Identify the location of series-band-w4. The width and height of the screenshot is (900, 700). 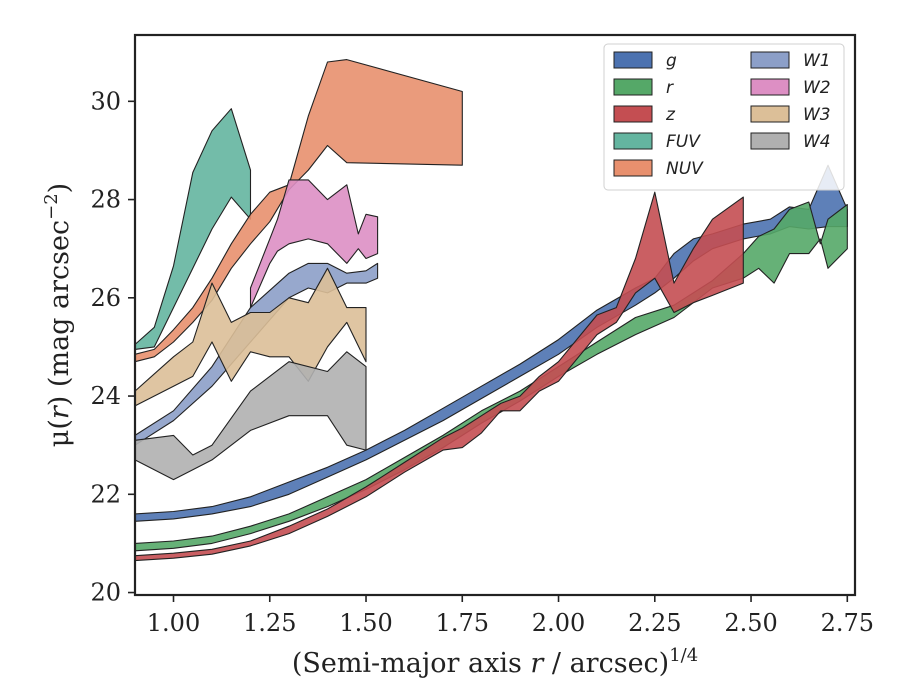
(250, 416).